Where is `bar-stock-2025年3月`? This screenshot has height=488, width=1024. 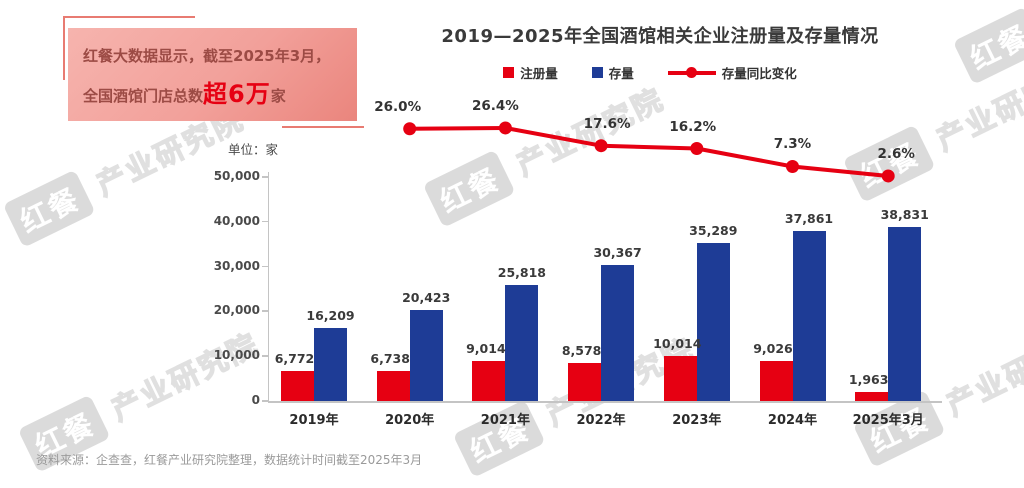
bar-stock-2025年3月 is located at coordinates (905, 314).